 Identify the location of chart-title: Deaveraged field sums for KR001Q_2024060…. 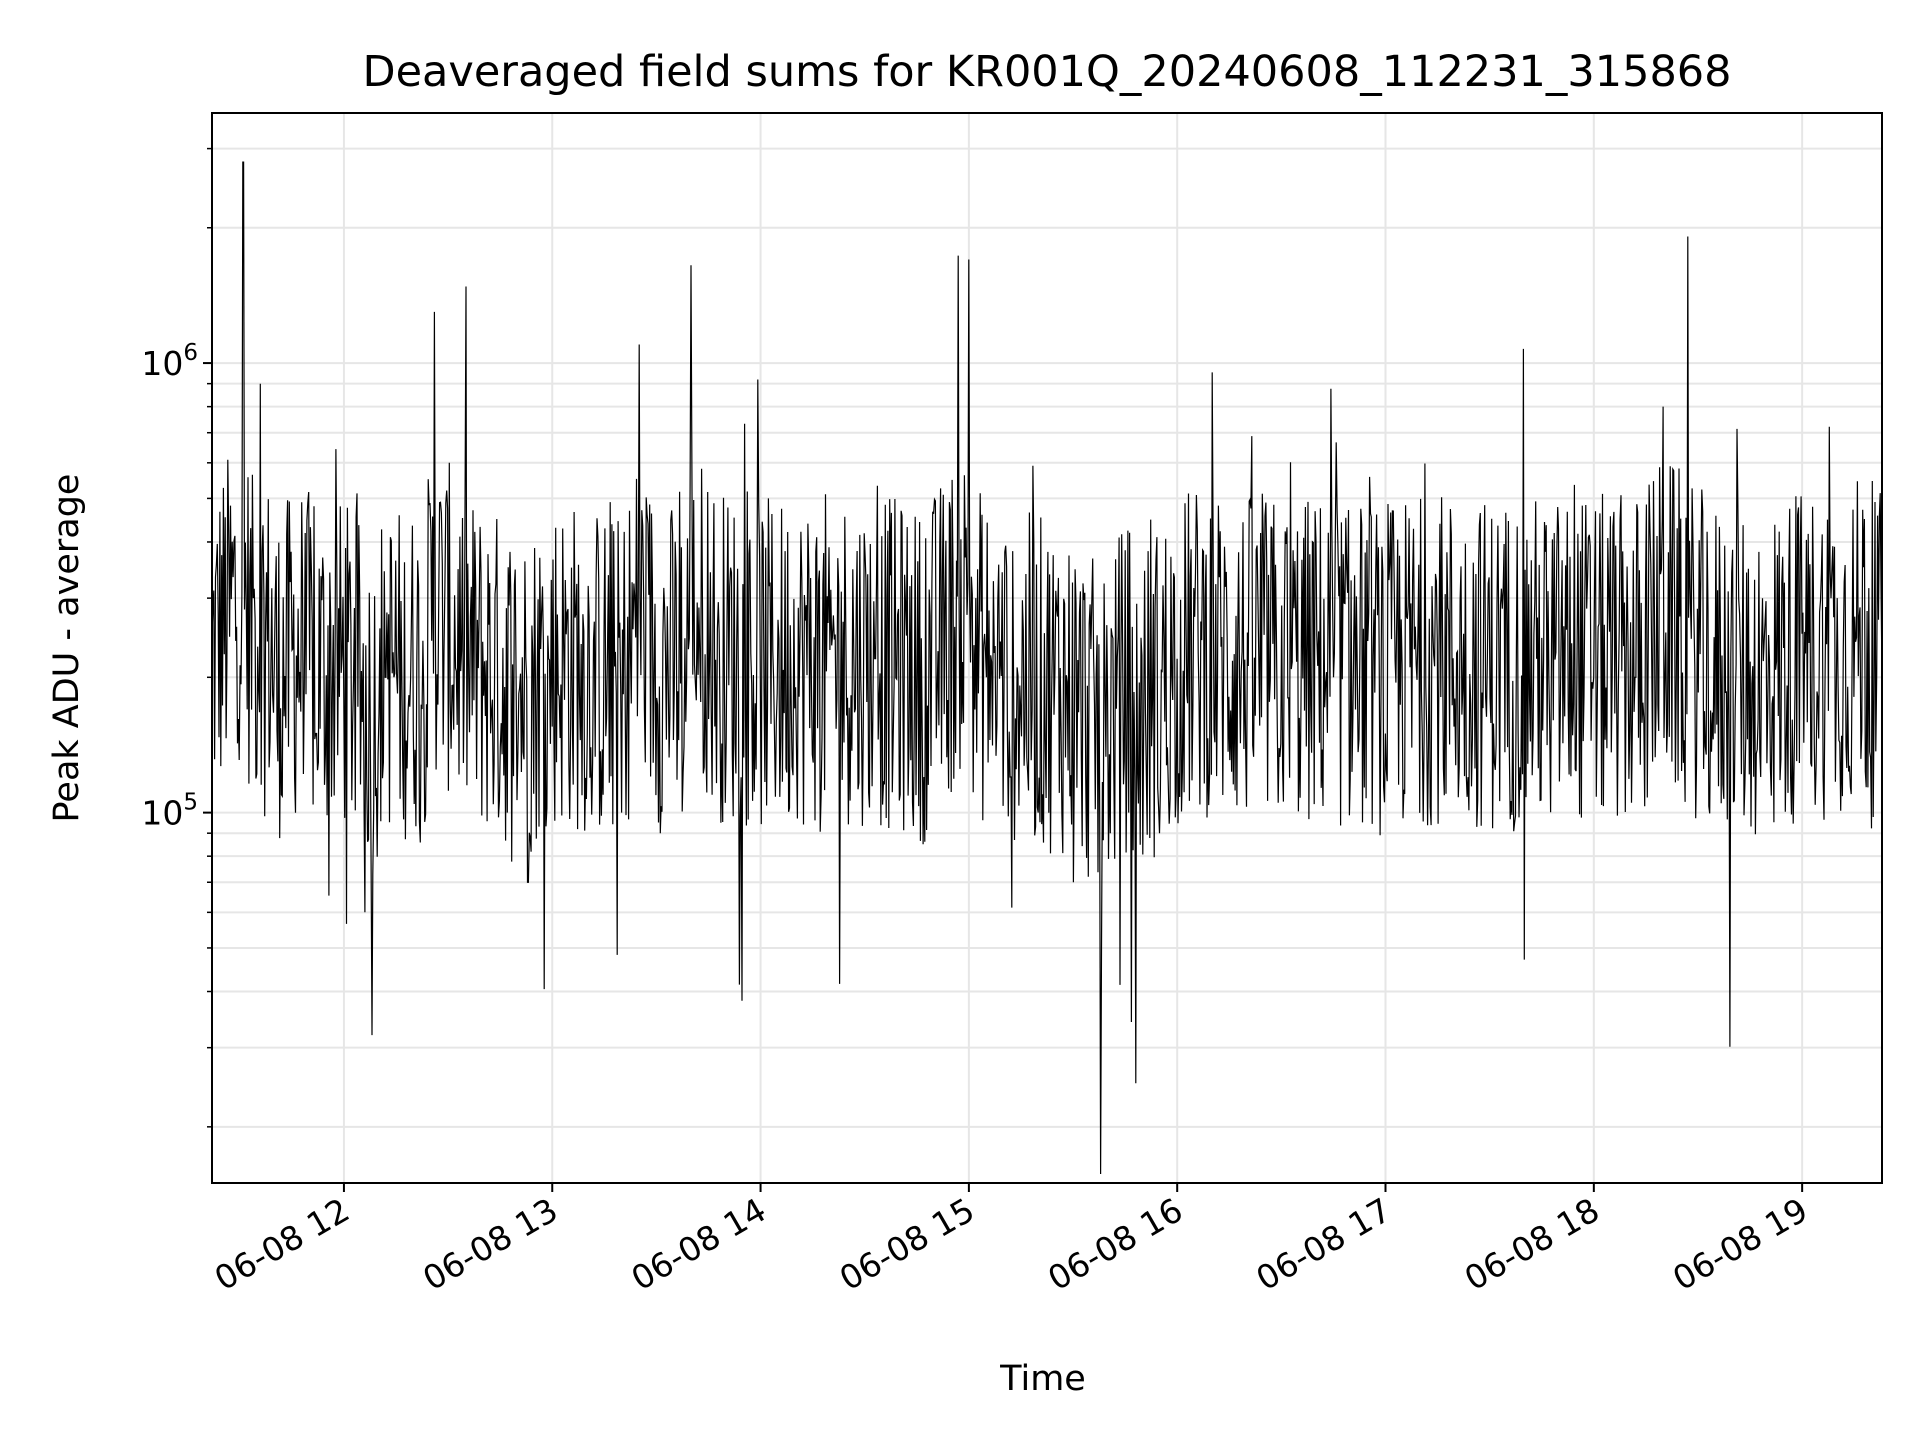
(1046, 72).